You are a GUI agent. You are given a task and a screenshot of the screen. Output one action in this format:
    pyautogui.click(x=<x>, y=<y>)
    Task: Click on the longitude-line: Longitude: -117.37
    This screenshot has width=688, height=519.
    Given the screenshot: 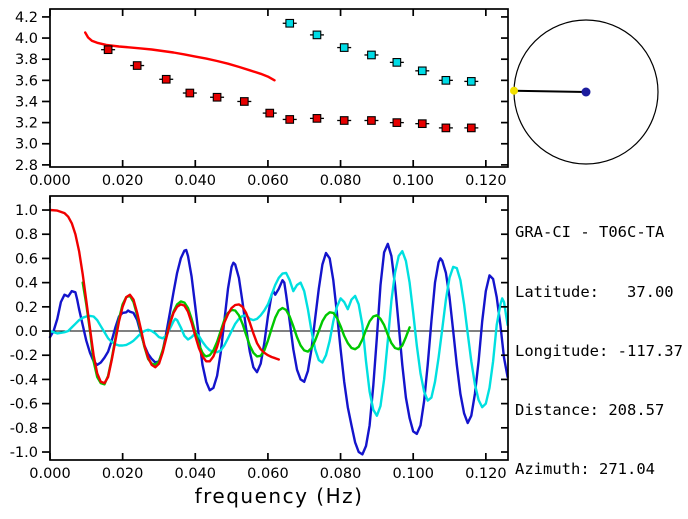 What is the action you would take?
    pyautogui.click(x=599, y=350)
    